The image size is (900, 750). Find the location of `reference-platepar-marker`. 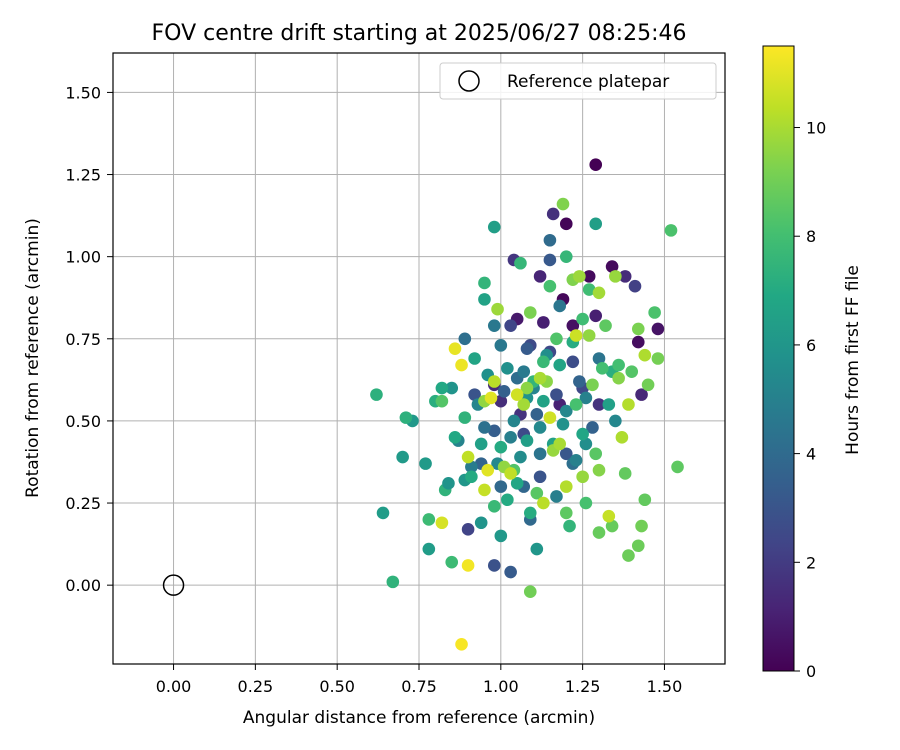

reference-platepar-marker is located at coordinates (173, 585).